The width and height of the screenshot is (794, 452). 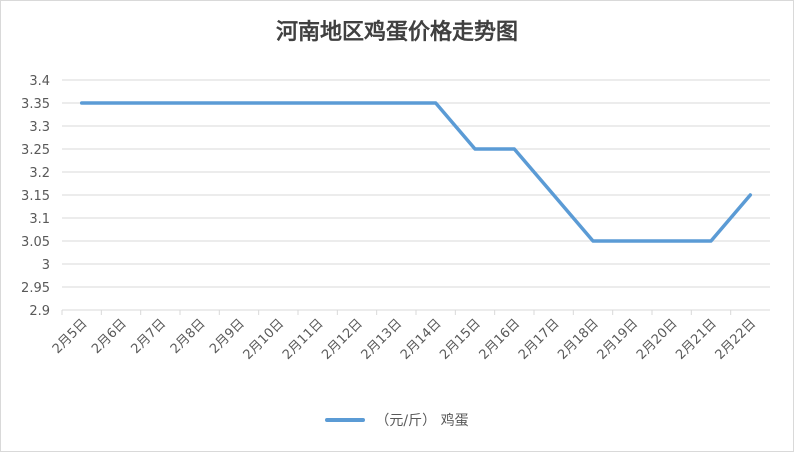 I want to click on y-axis-ticks: 3.4 3.35 3.3 3.25 3.2 3.15 3.1 3.05 3 2.95 2.9, so click(x=35, y=196).